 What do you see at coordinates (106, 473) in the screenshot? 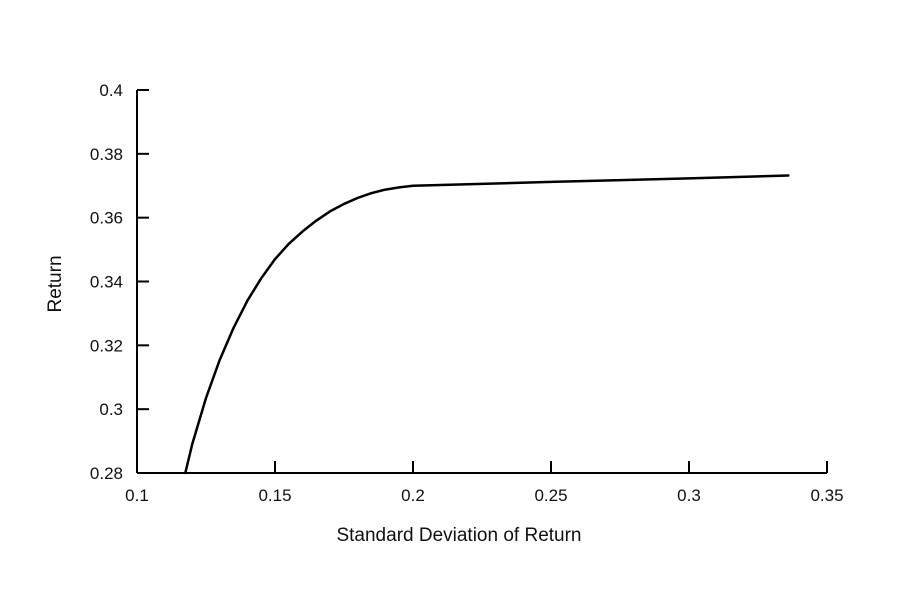
I see `y-tick-label: 0.28` at bounding box center [106, 473].